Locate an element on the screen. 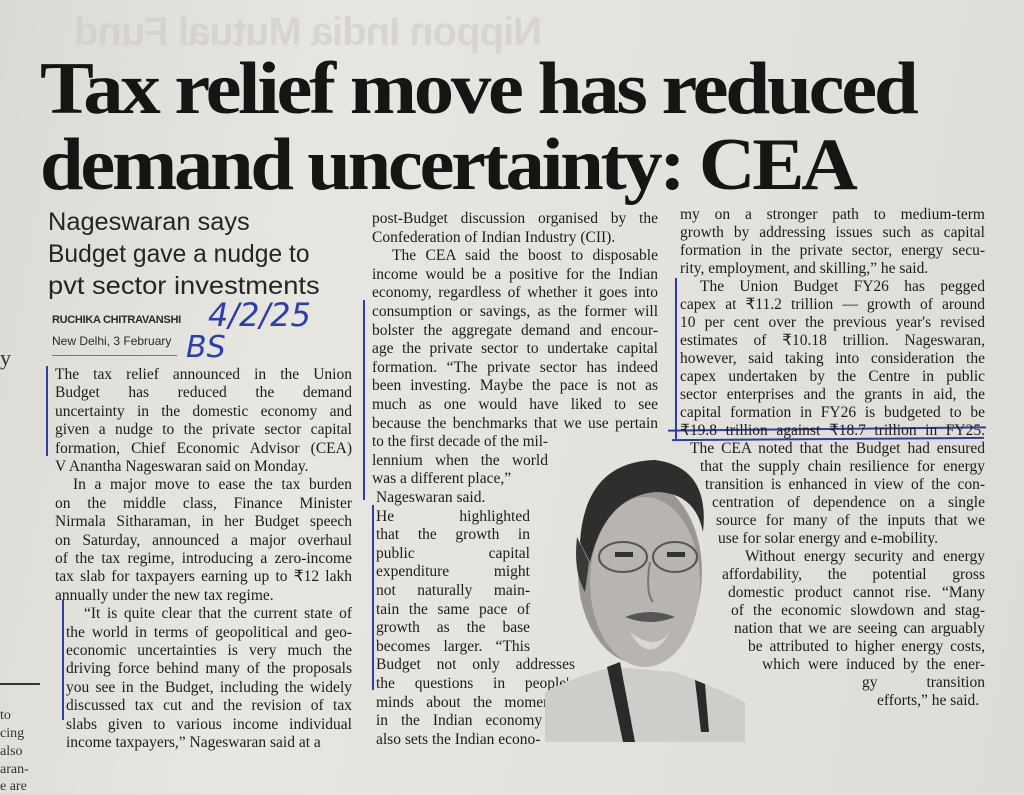  article-line: nation that we are seeing can arguably is located at coordinates (859, 628).